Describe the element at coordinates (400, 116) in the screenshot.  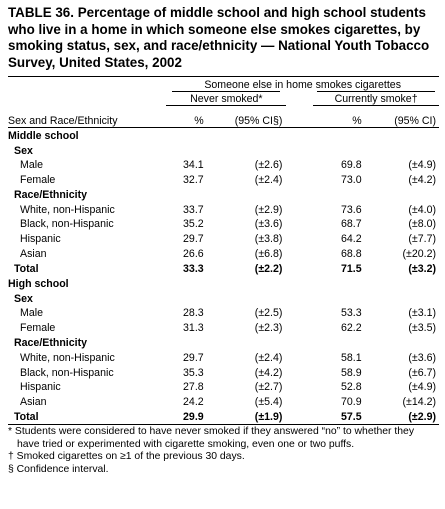
I see `ci-header-current: (95% CI)` at that location.